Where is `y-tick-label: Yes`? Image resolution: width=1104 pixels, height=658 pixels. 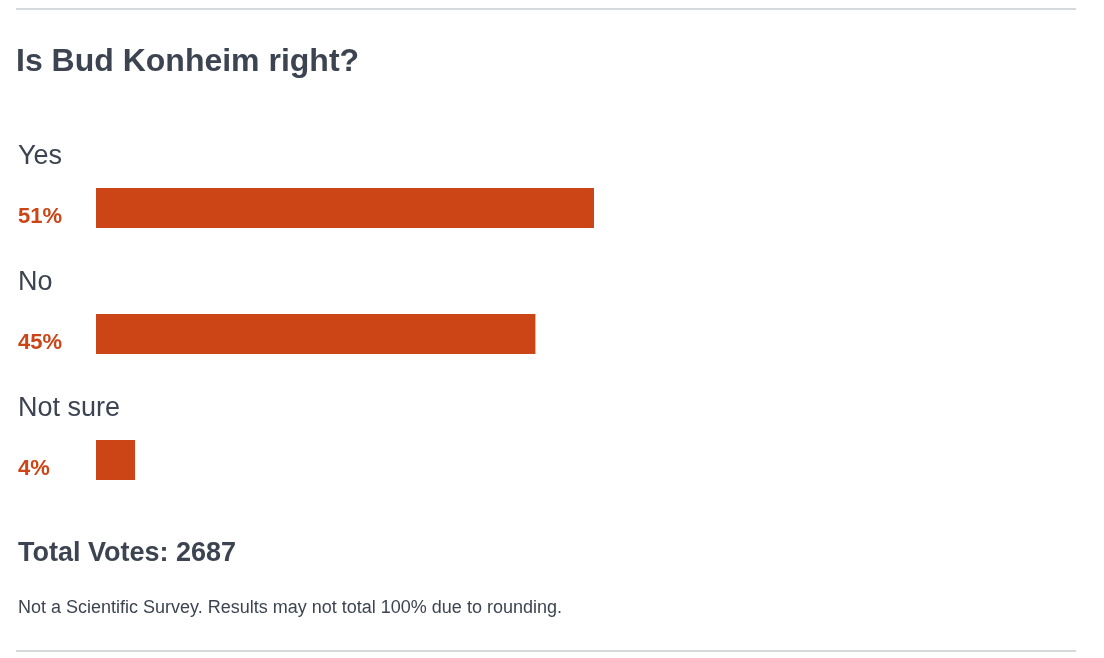 y-tick-label: Yes is located at coordinates (40, 155).